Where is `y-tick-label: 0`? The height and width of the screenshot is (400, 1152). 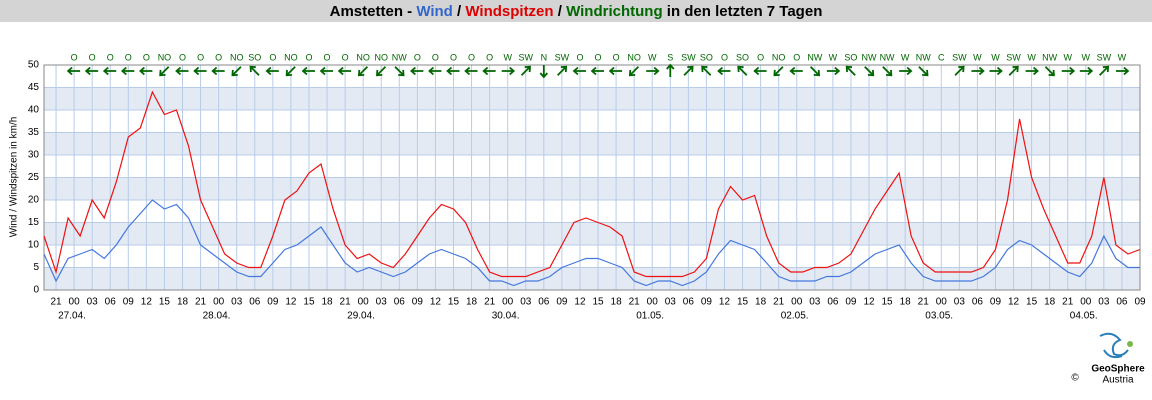
y-tick-label: 0 is located at coordinates (36, 290).